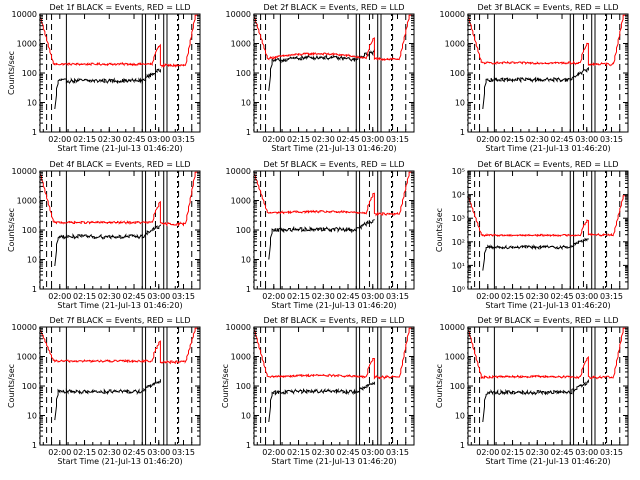 The width and height of the screenshot is (640, 480). What do you see at coordinates (547, 7) in the screenshot?
I see `panel-title: Det 3f BLACK = Events, RED = LLD` at bounding box center [547, 7].